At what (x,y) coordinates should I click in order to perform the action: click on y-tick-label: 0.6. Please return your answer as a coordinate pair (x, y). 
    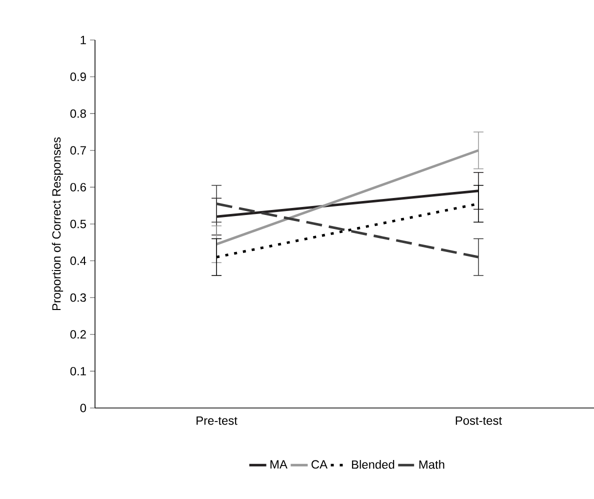
    Looking at the image, I should click on (78, 187).